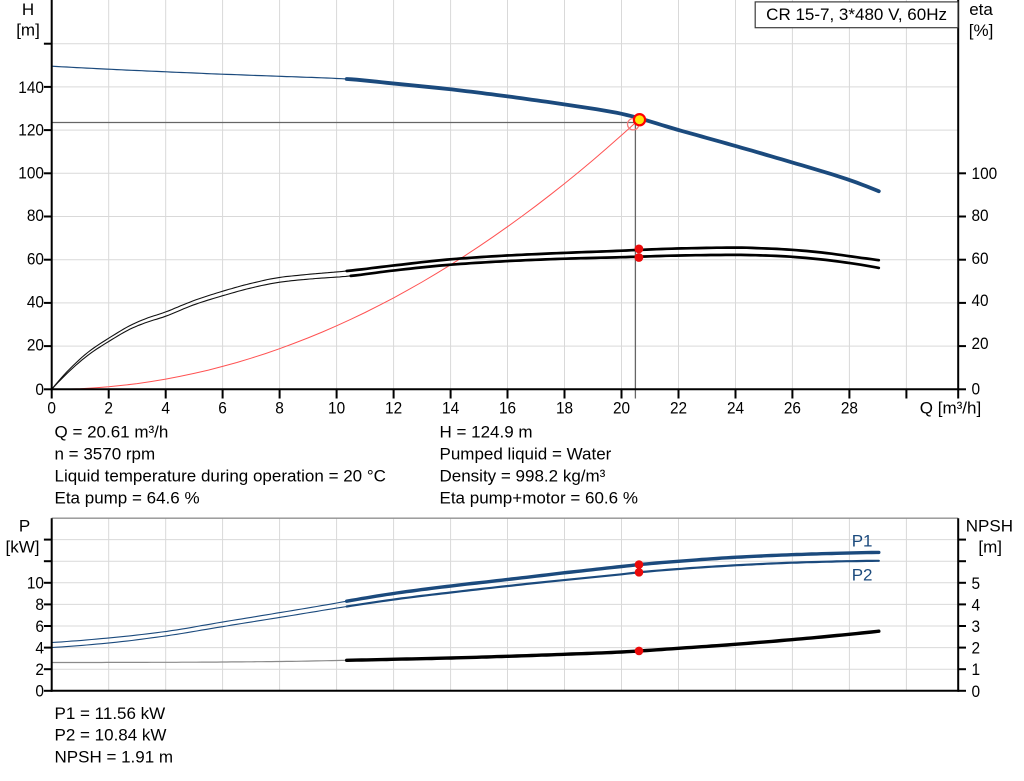 The image size is (1024, 781). What do you see at coordinates (856, 14) in the screenshot?
I see `svg-text: CR 15-7, 3*480 V, 60Hz` at bounding box center [856, 14].